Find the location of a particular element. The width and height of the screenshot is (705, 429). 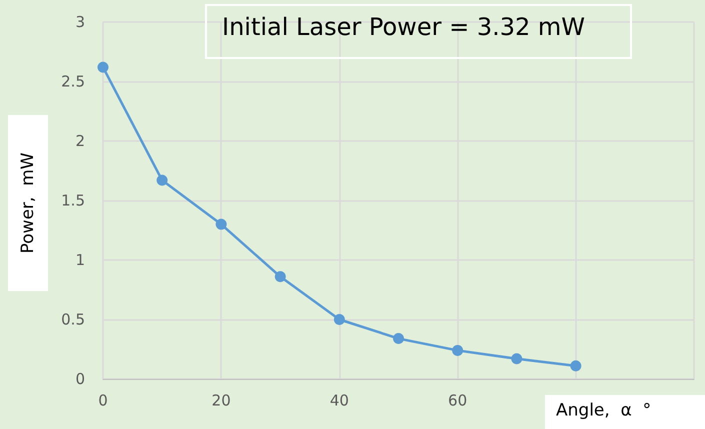

x-tick-label: 60 is located at coordinates (458, 401).